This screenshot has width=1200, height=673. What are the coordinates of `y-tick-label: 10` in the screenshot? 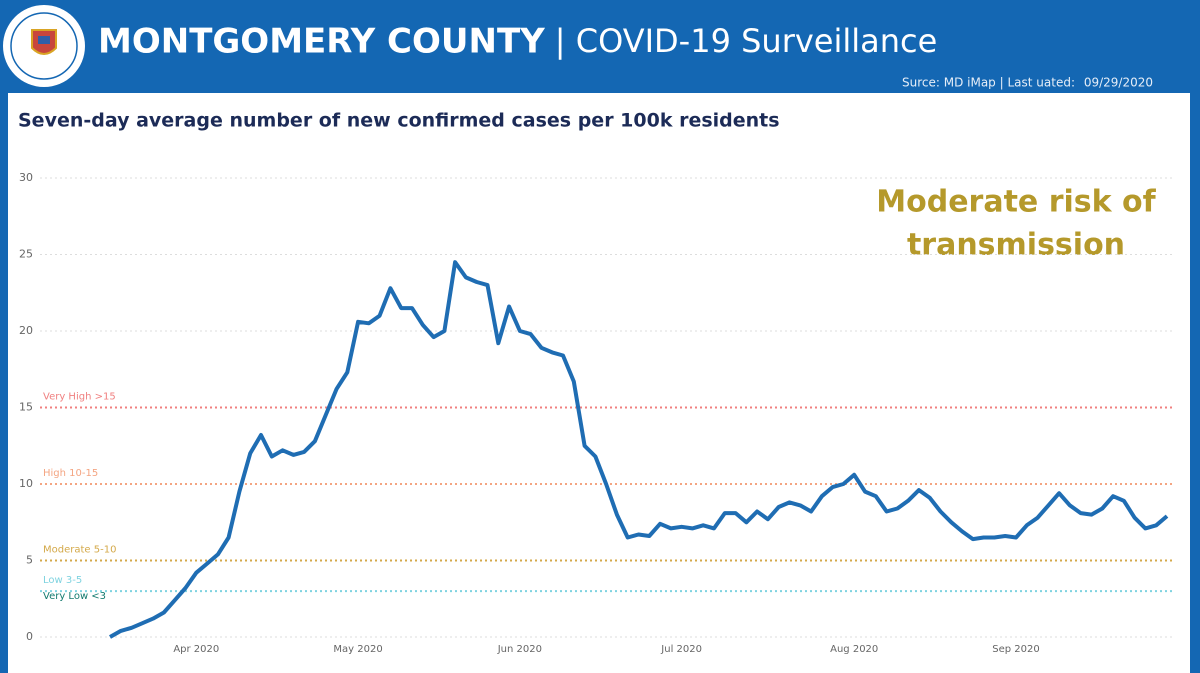 It's located at (26, 483).